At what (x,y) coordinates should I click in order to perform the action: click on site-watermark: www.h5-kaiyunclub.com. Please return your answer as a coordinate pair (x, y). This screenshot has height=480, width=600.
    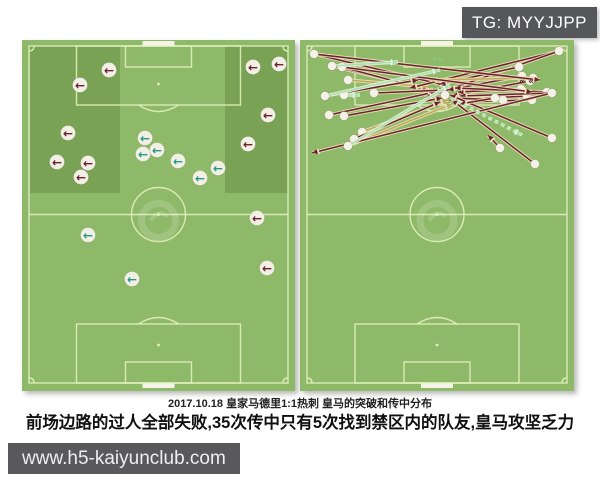
    Looking at the image, I should click on (124, 458).